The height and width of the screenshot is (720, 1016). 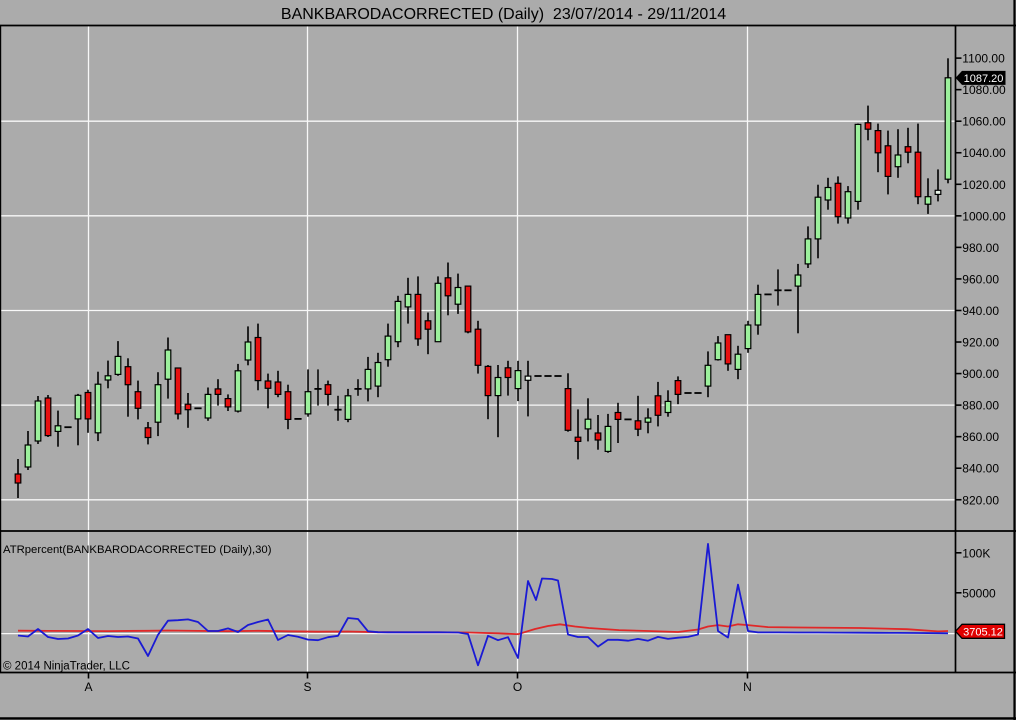 What do you see at coordinates (984, 122) in the screenshot?
I see `svg-text: 1060.00` at bounding box center [984, 122].